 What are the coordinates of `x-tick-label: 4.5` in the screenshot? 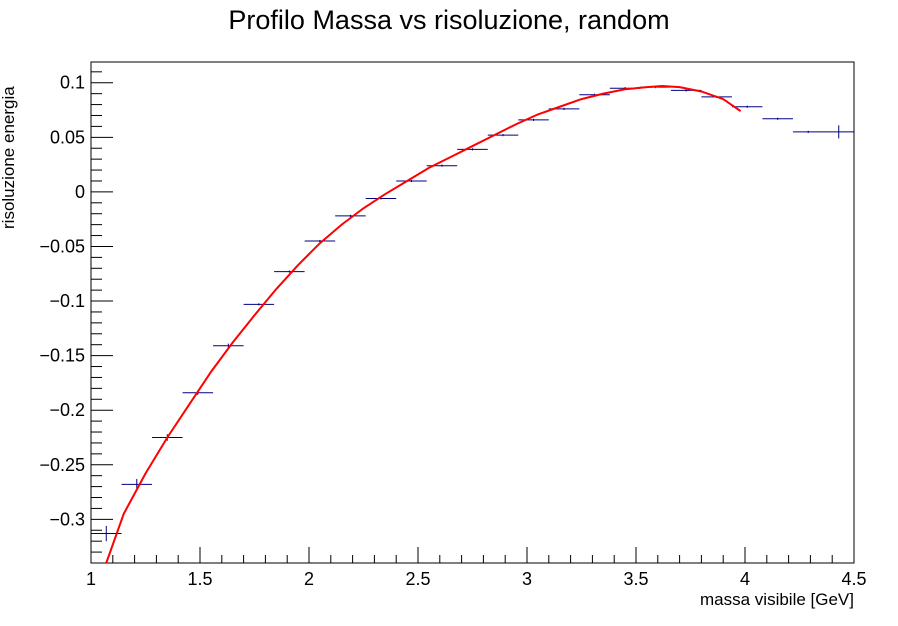 It's located at (853, 579).